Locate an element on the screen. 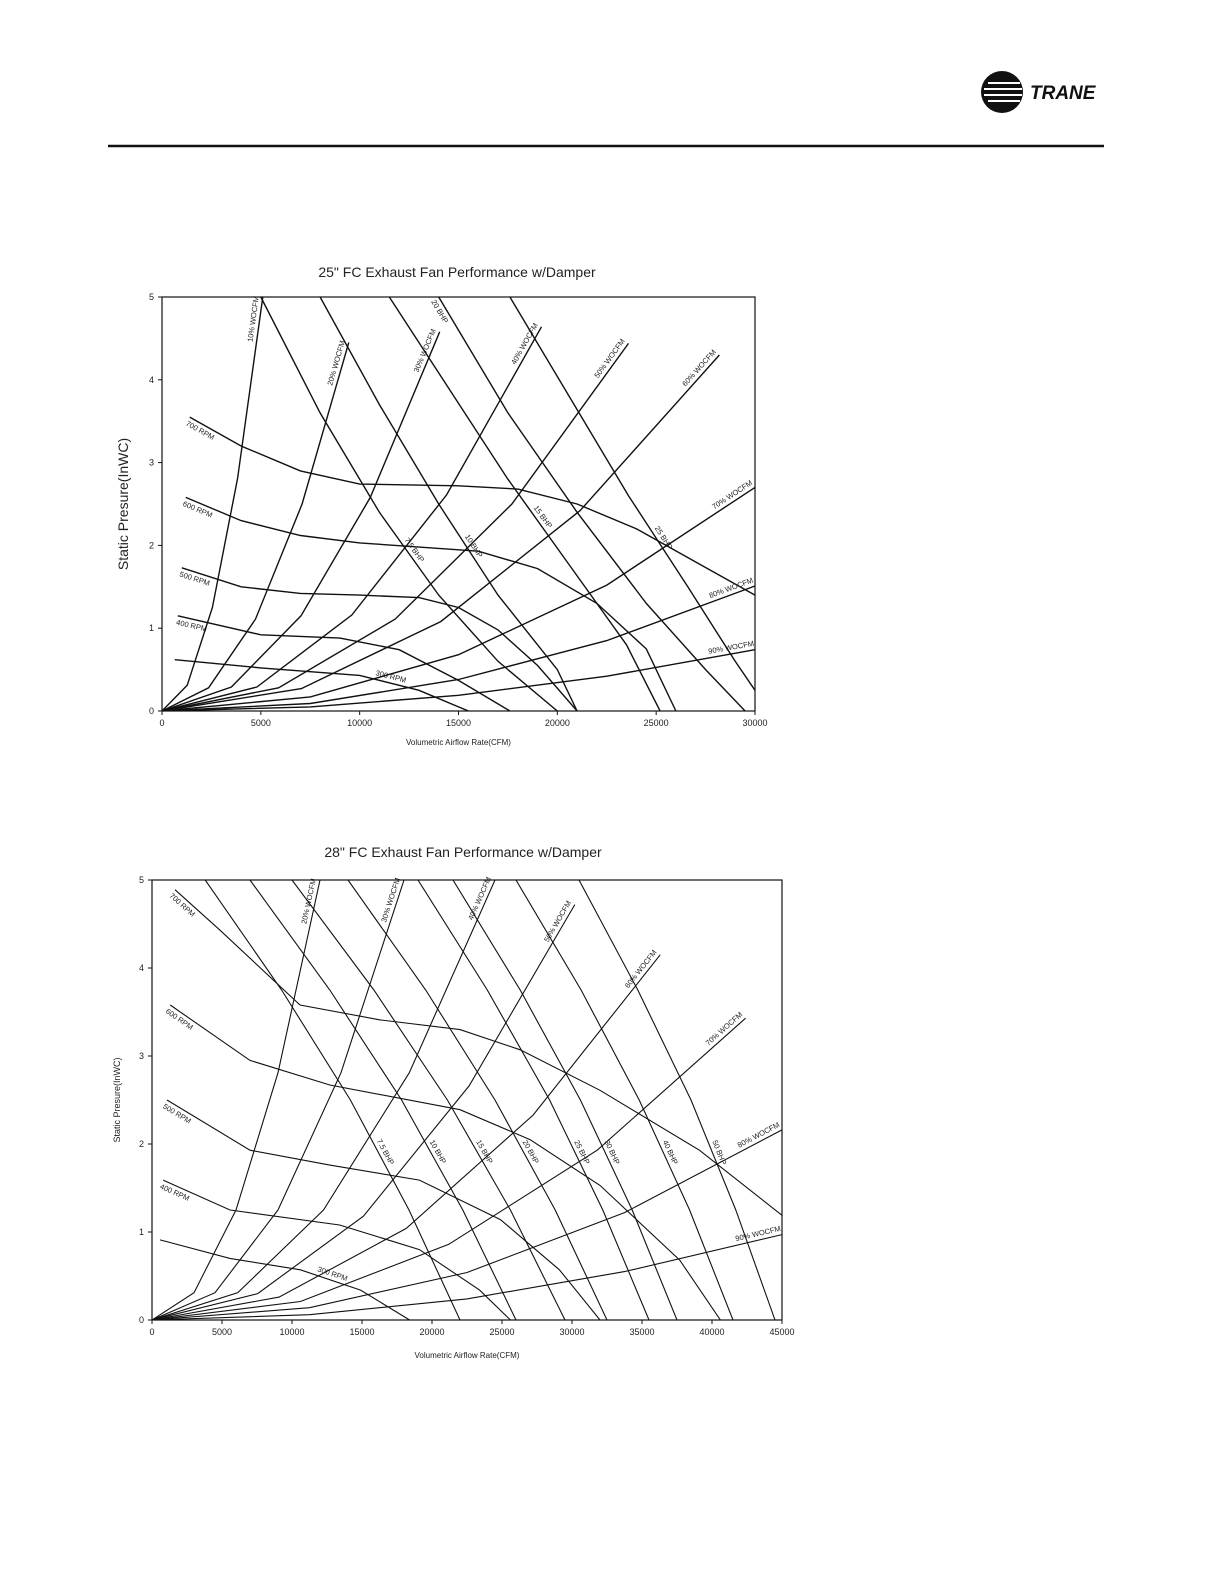 This screenshot has height=1584, width=1224. curve-label: 500 RPM is located at coordinates (176, 1114).